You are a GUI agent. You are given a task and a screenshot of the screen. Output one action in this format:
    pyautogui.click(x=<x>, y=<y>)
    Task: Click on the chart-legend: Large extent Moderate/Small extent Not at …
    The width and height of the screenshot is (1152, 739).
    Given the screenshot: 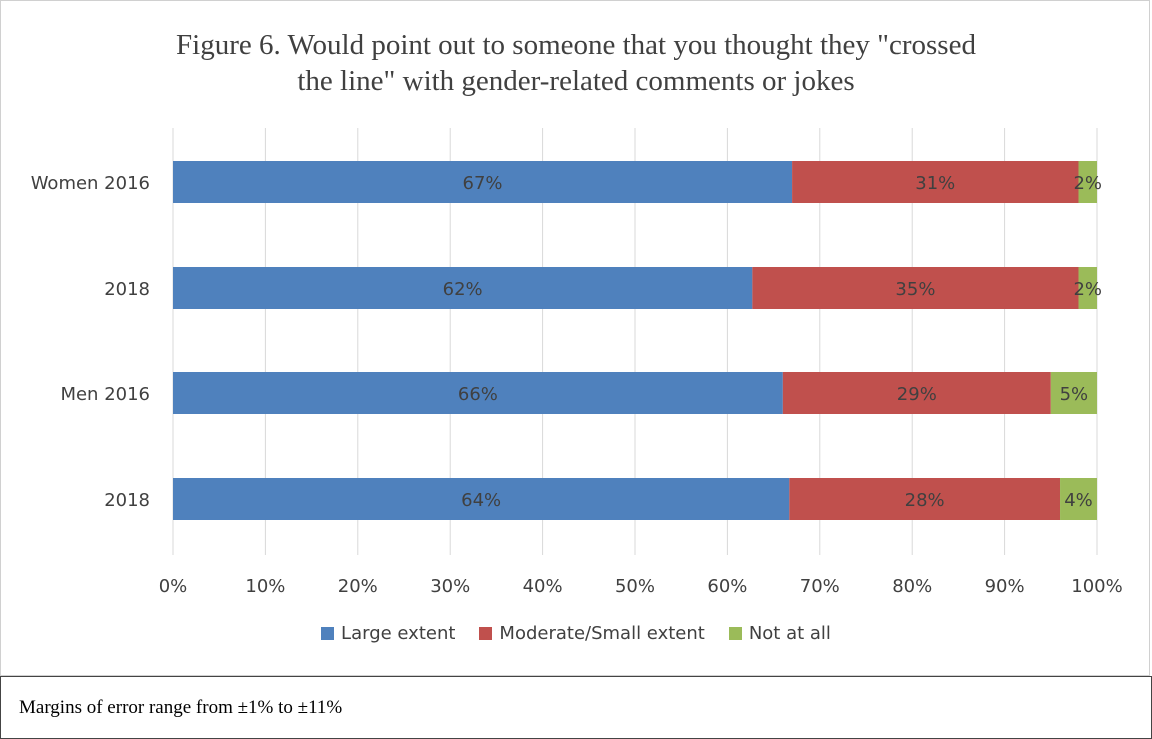 What is the action you would take?
    pyautogui.click(x=576, y=633)
    